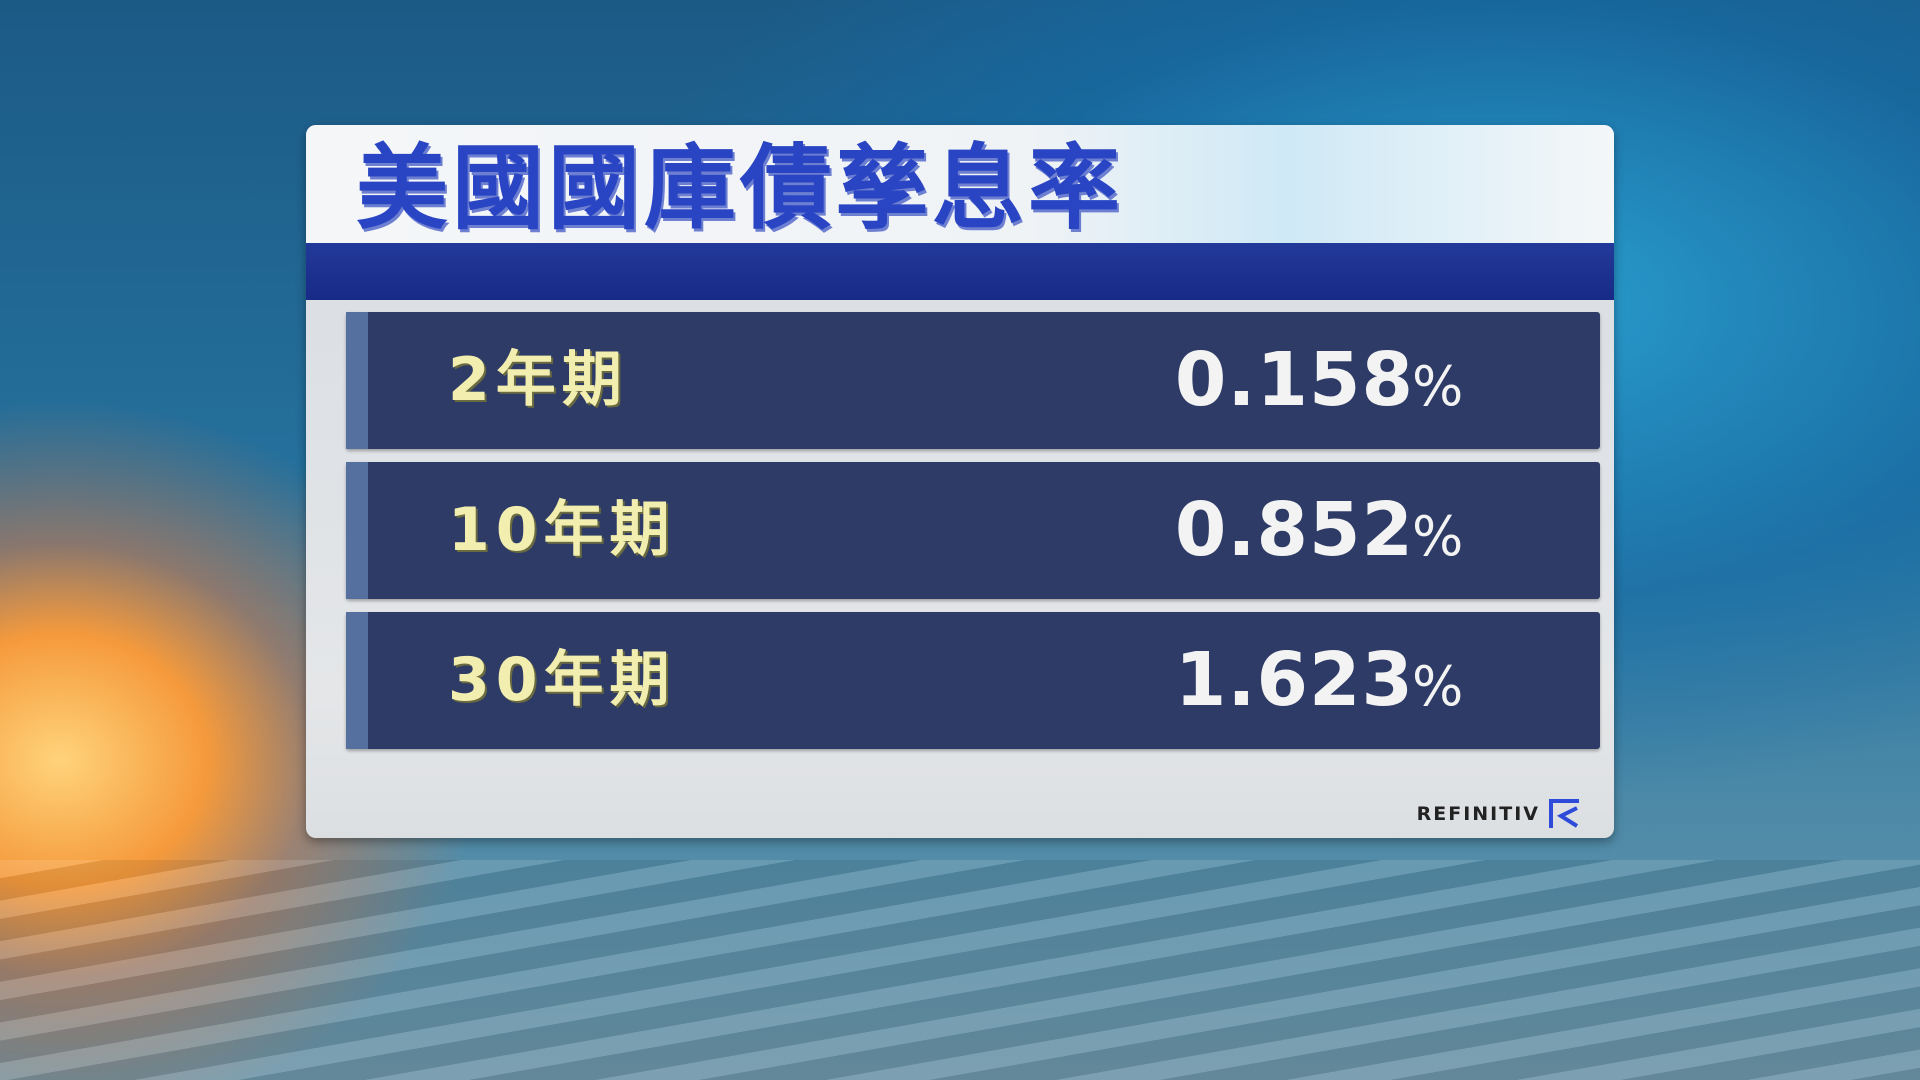 The image size is (1920, 1080). Describe the element at coordinates (973, 680) in the screenshot. I see `table-row: 30年期 1.623 %` at that location.